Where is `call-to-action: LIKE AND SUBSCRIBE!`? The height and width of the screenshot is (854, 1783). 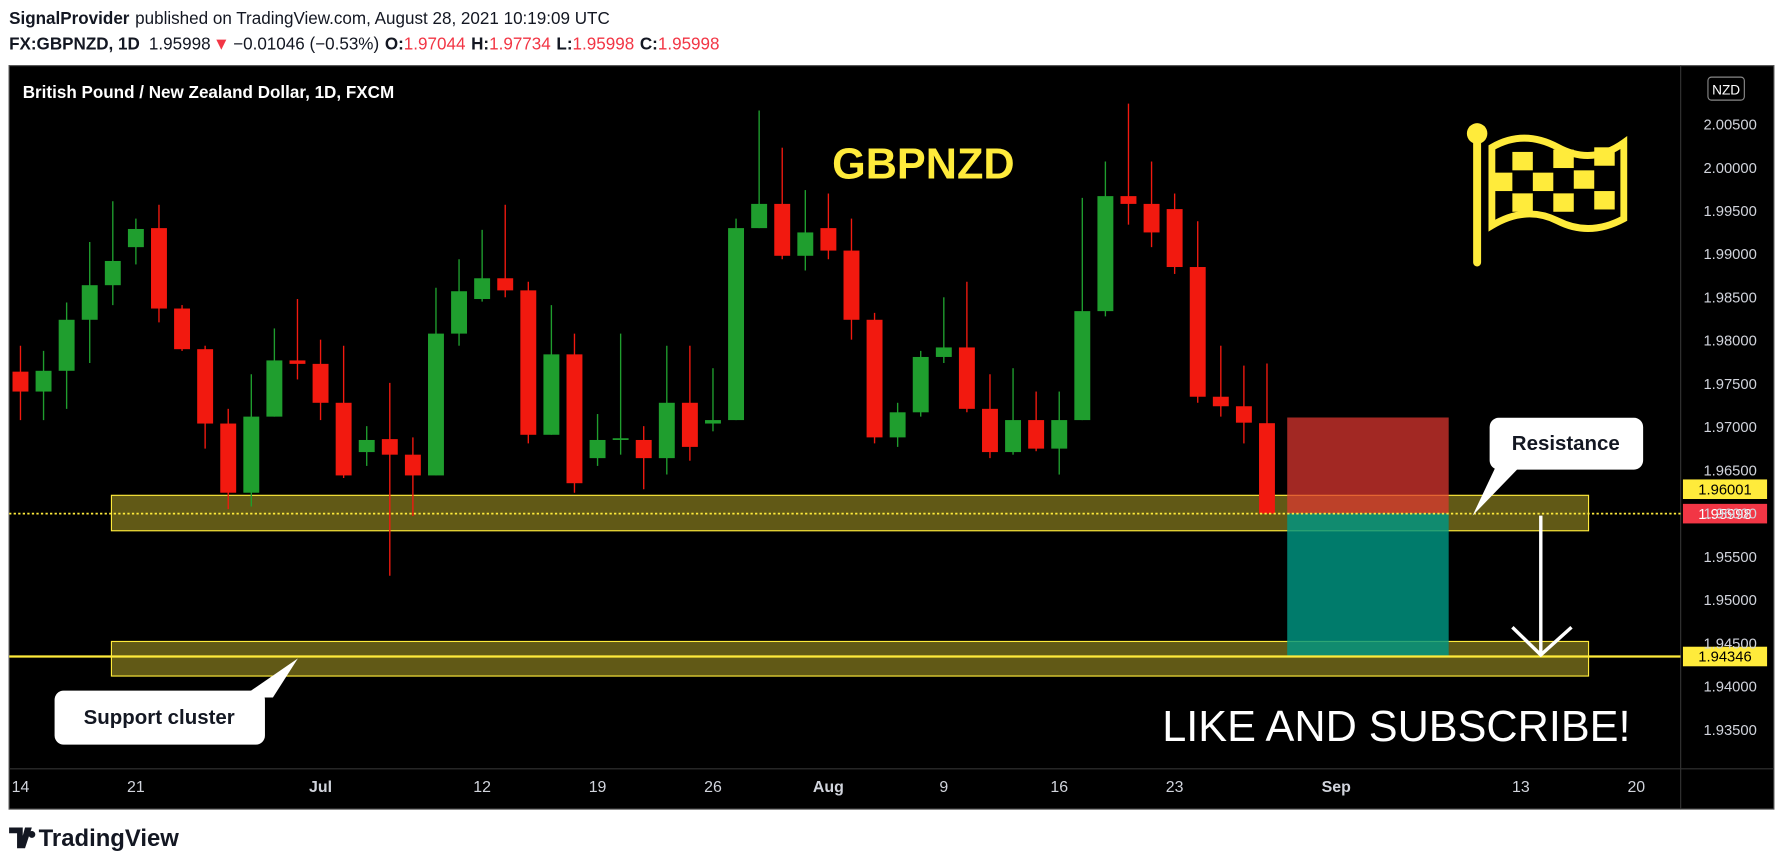
call-to-action: LIKE AND SUBSCRIBE! is located at coordinates (1396, 727).